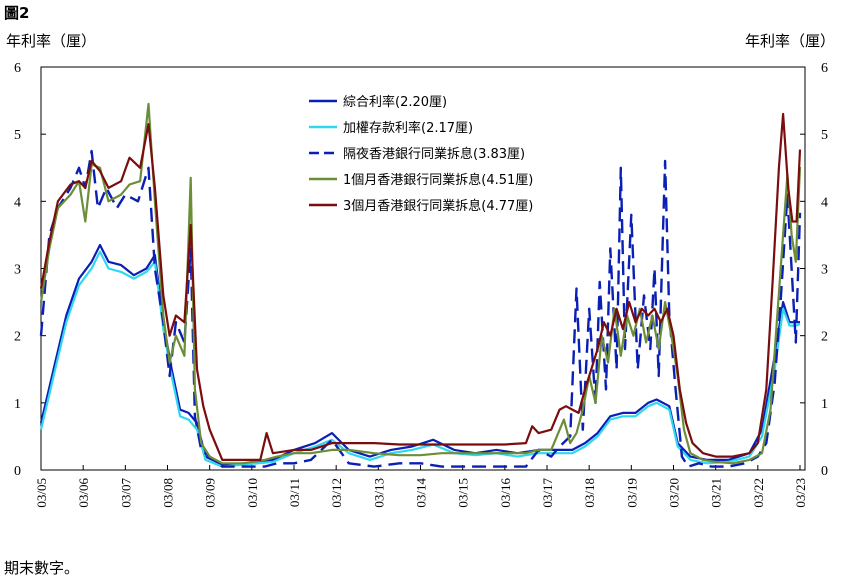 The height and width of the screenshot is (584, 845). I want to click on legend-label-2: 加權存款利率(2.17厘), so click(408, 128).